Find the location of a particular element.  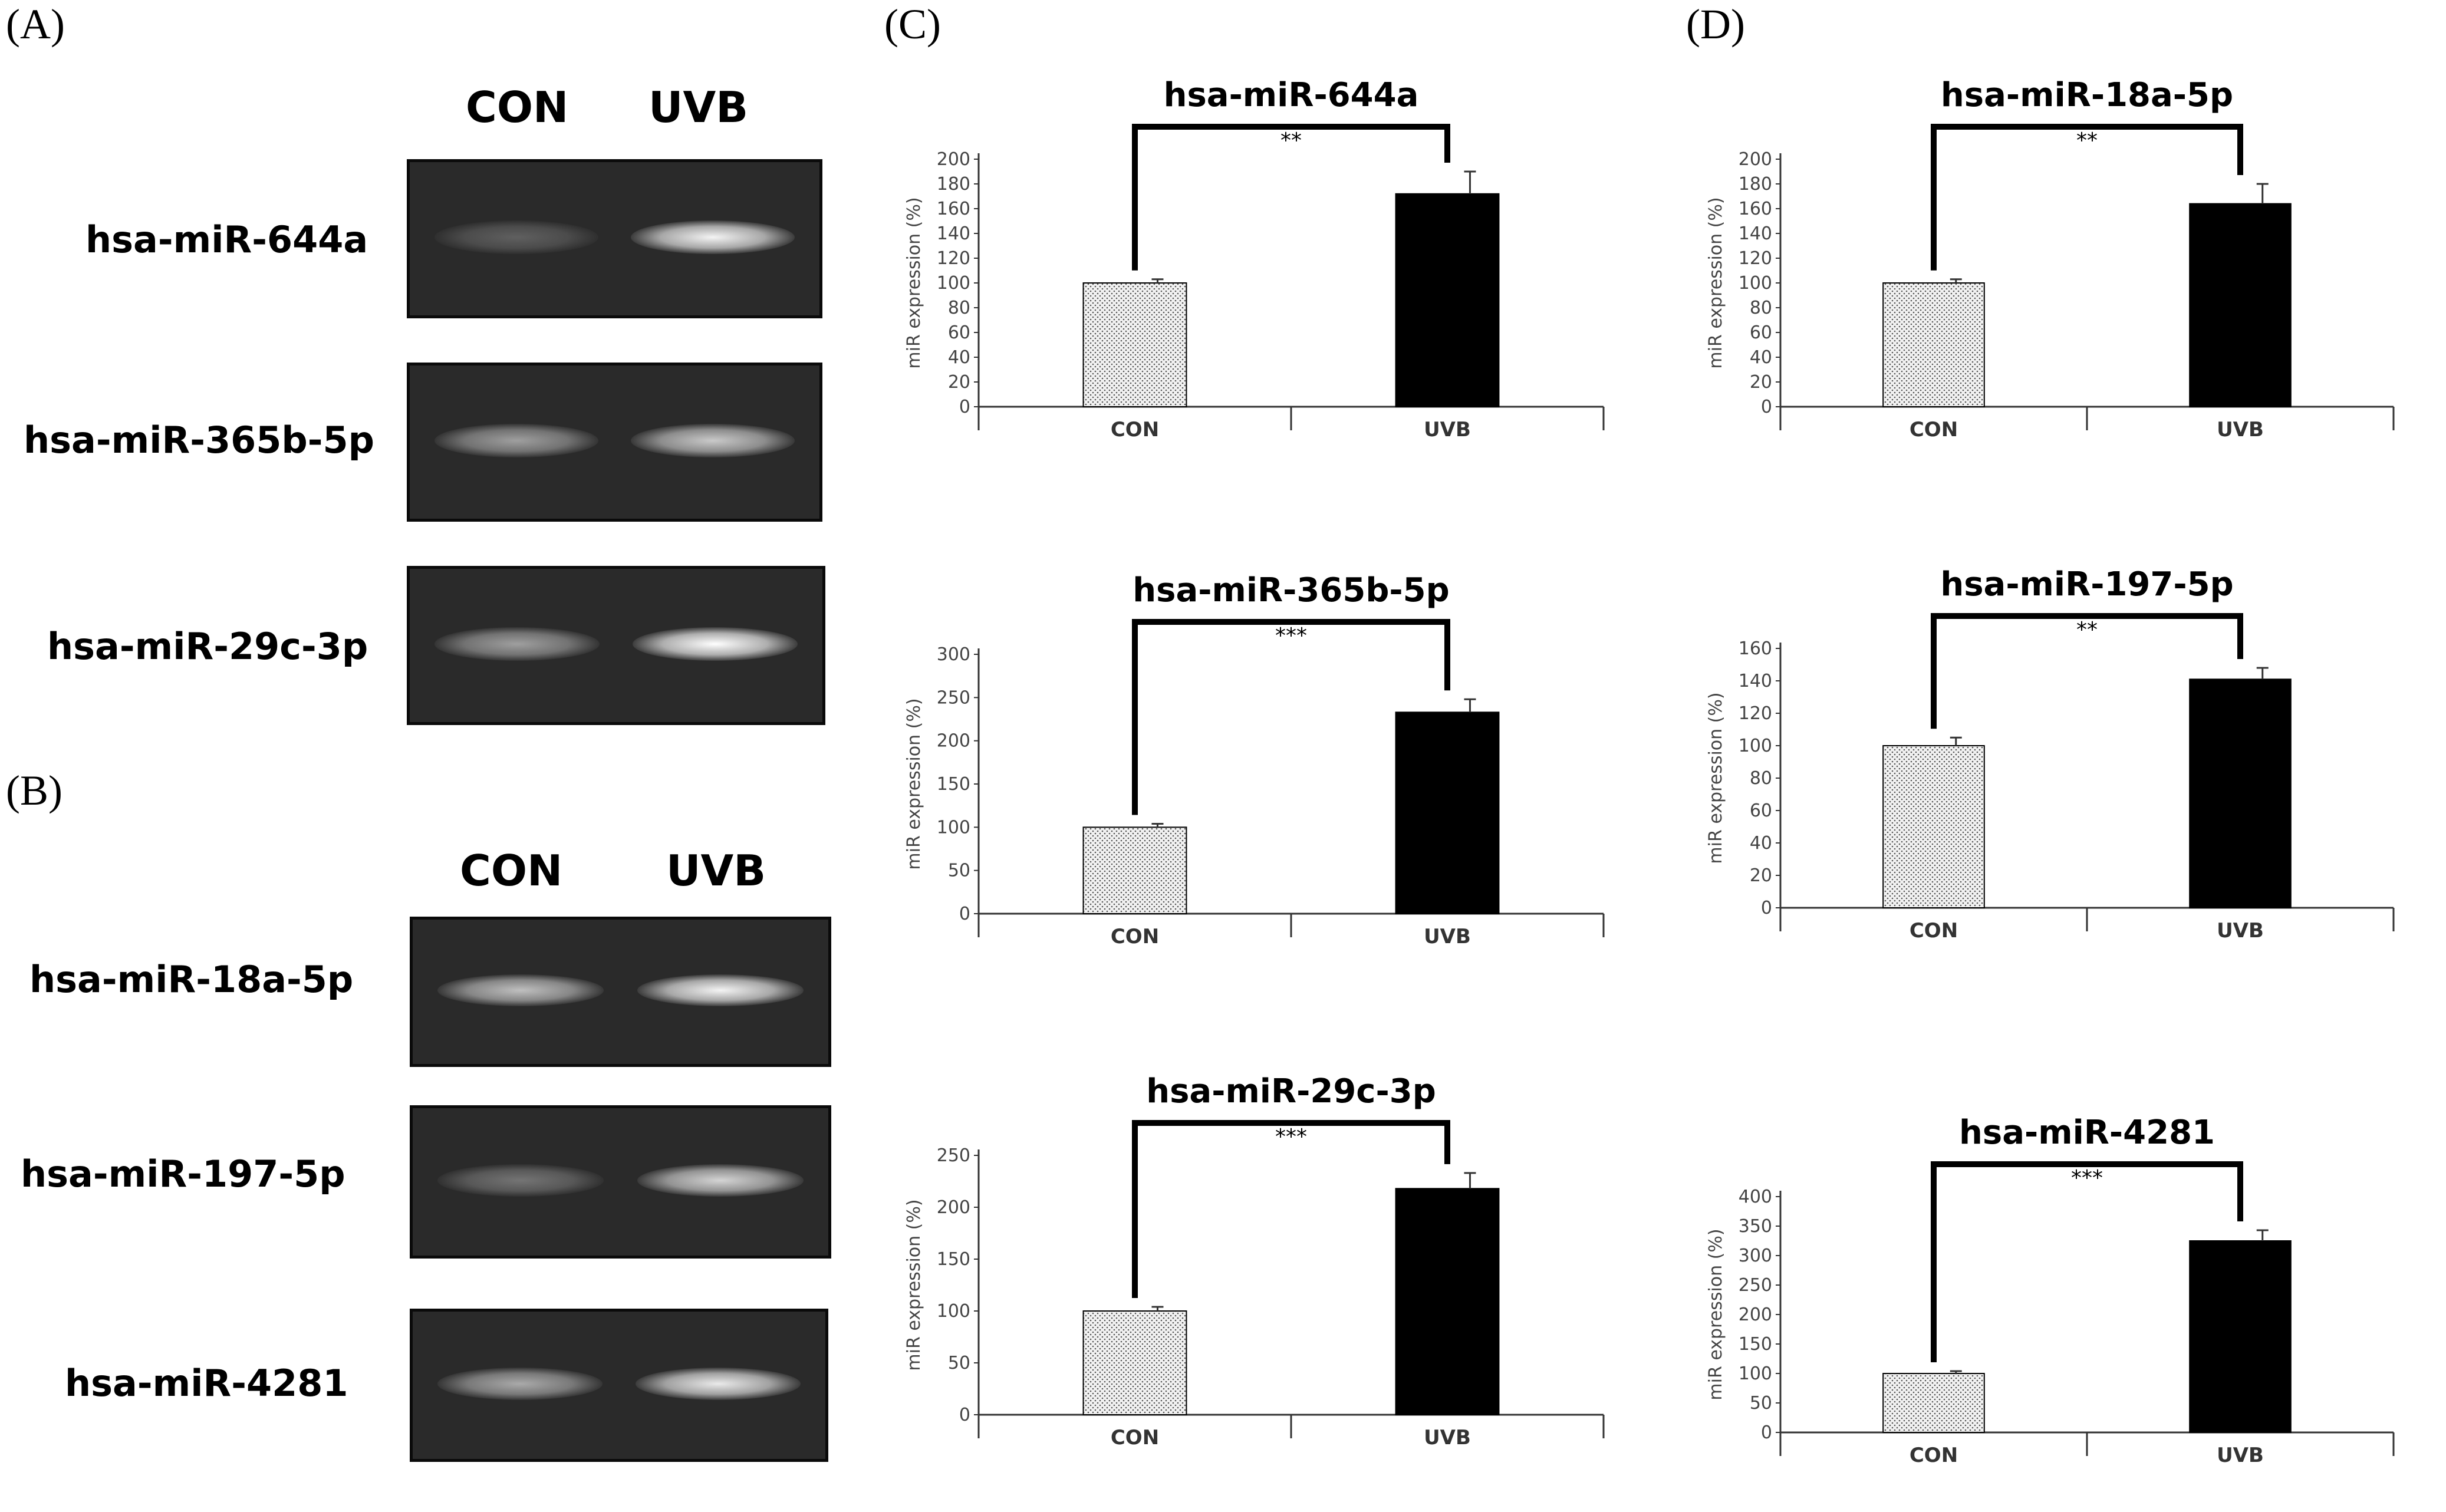

chart-title: hsa-miR-197-5p is located at coordinates (2087, 584).